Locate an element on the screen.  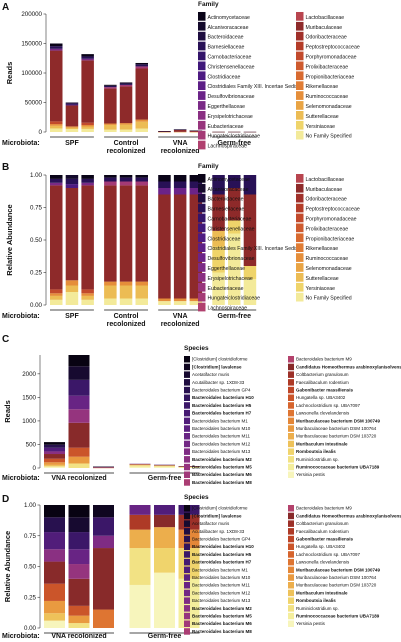
legend-label: Coltbacterium granulosum is located at coordinates (322, 374).